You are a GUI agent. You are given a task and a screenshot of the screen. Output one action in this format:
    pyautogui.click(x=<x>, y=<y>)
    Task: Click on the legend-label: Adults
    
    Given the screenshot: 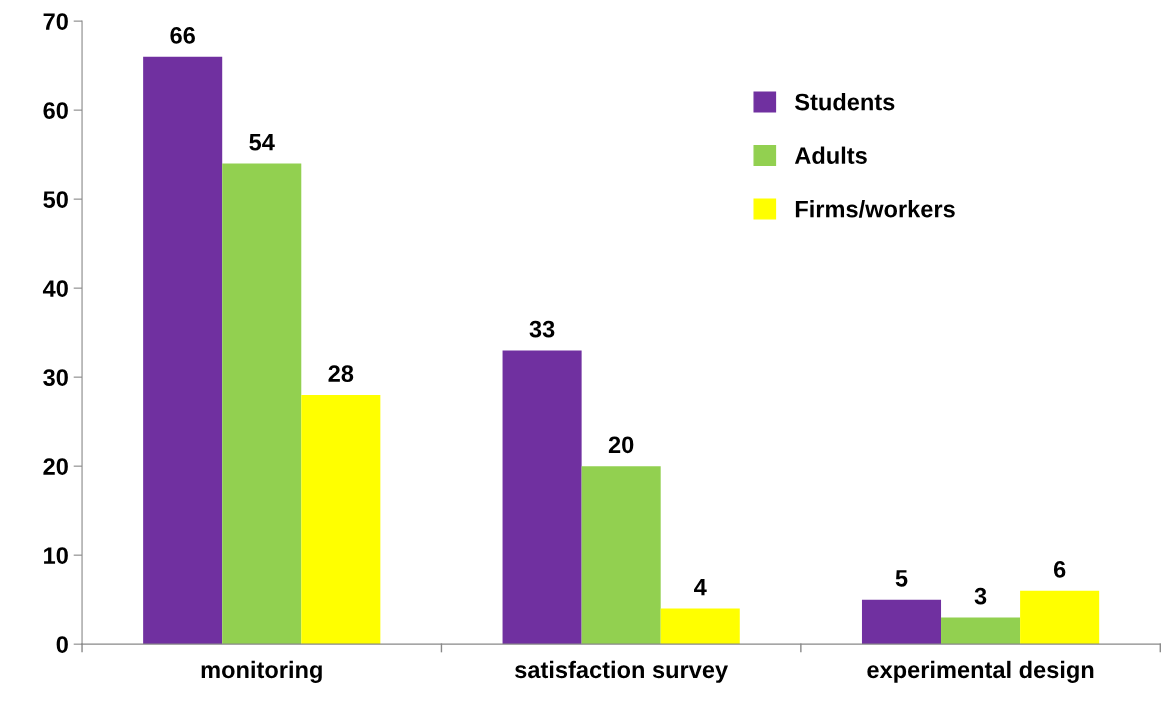 What is the action you would take?
    pyautogui.click(x=830, y=155)
    